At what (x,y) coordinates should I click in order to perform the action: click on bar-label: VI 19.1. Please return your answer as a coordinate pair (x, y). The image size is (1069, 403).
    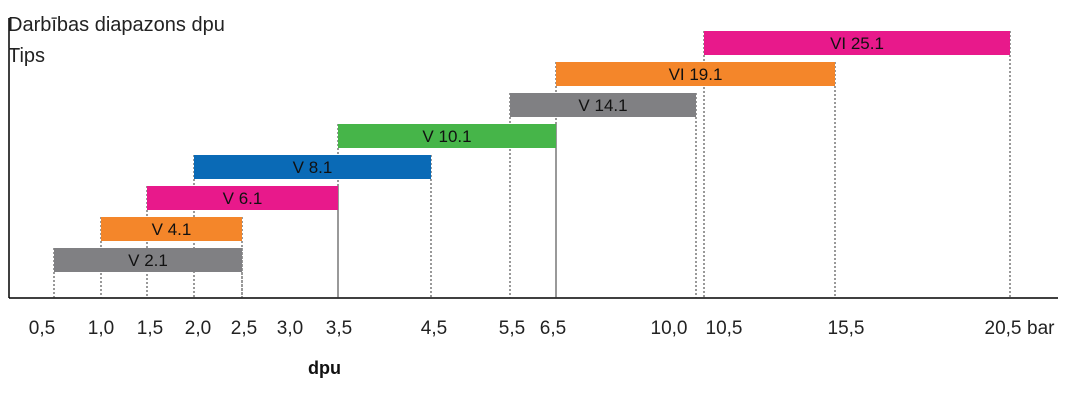
    Looking at the image, I should click on (696, 74).